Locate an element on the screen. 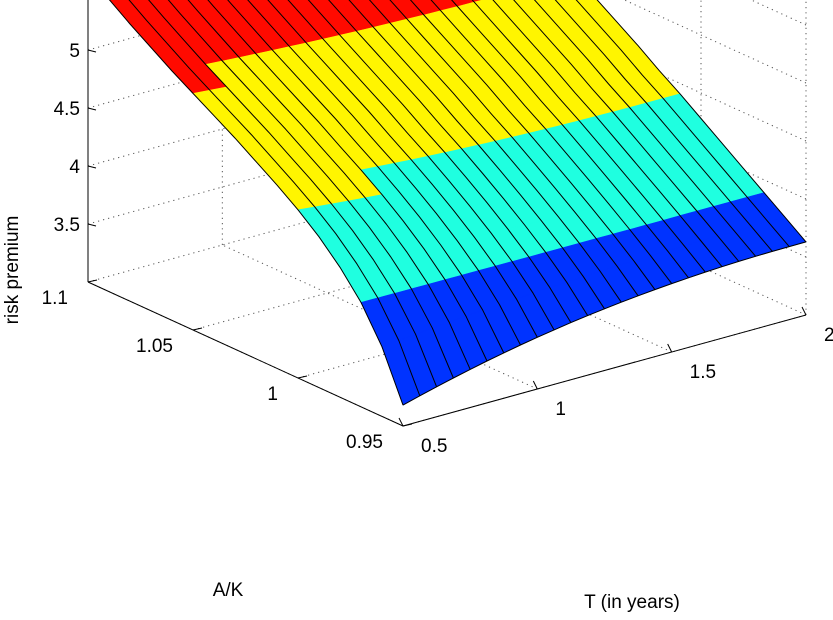  y-axis-line is located at coordinates (245, 354).